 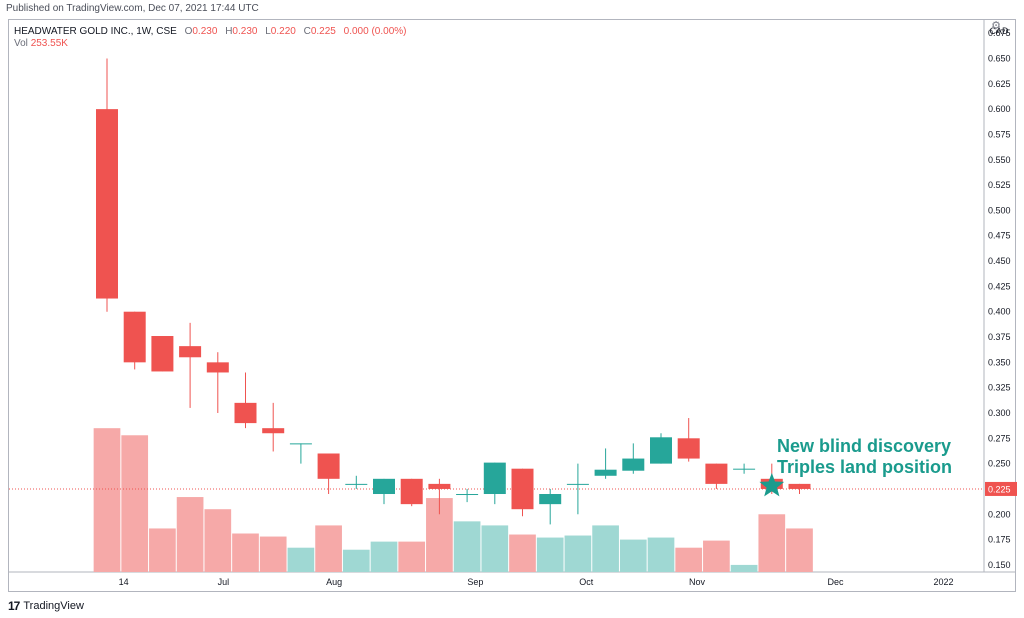 I want to click on x-tick-label: Jul, so click(x=224, y=582).